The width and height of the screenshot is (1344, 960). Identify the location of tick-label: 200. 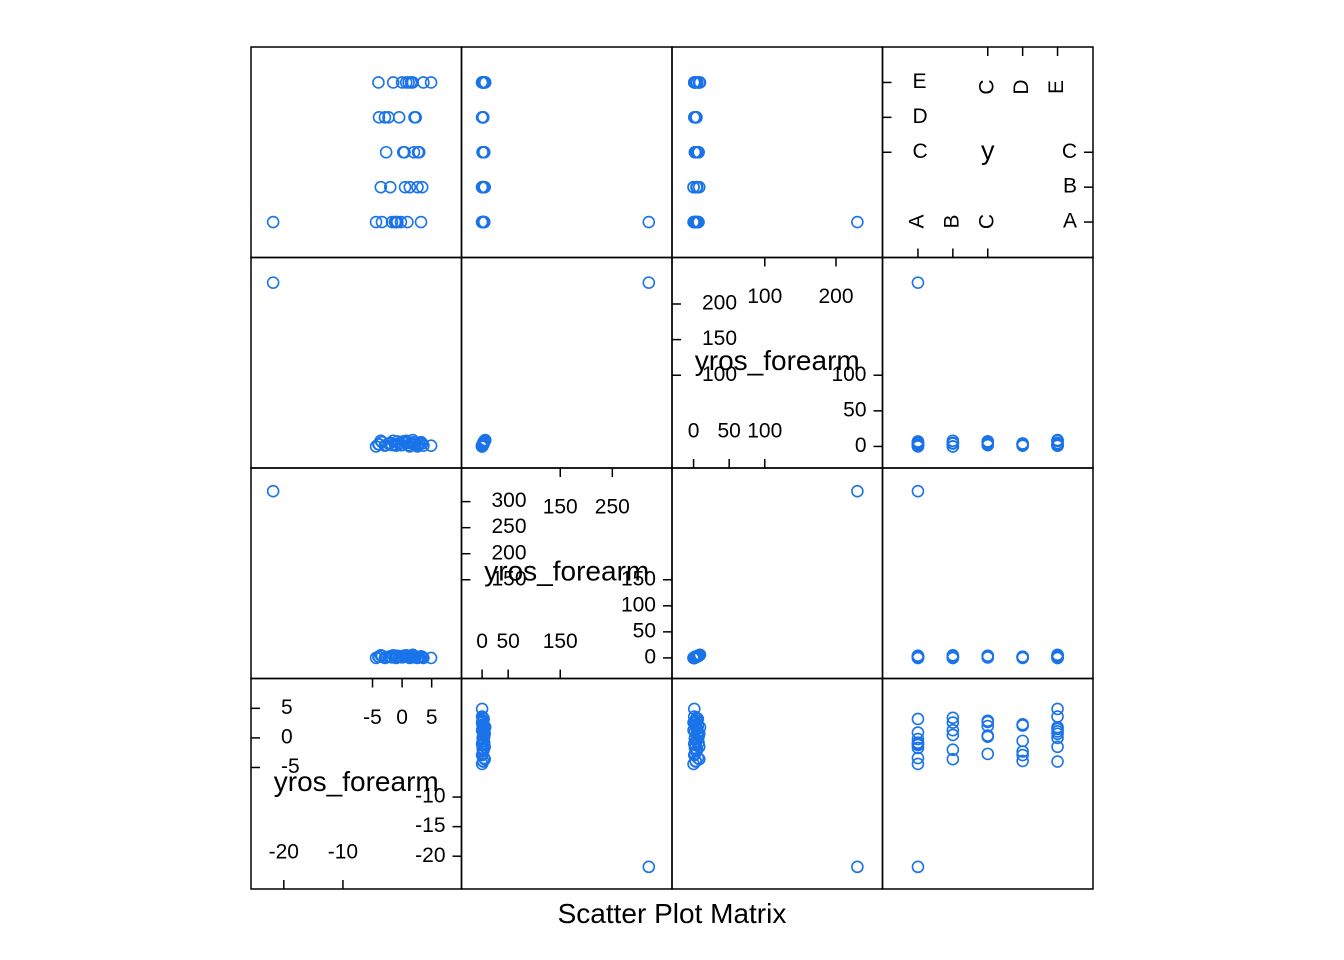
(835, 296).